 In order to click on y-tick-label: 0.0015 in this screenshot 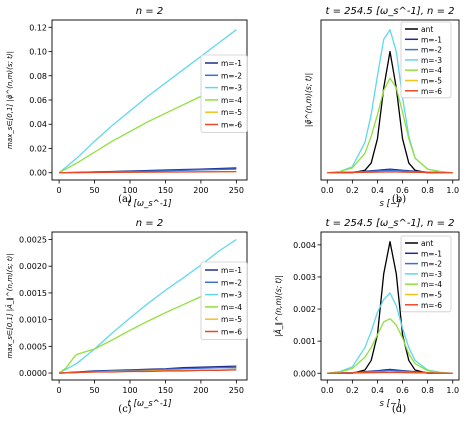, I will do `click(33, 293)`.